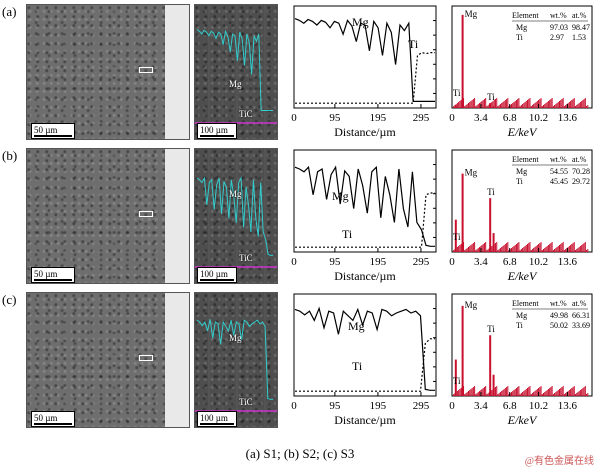 Image resolution: width=600 pixels, height=468 pixels. What do you see at coordinates (217, 275) in the screenshot?
I see `map-scale-bar: 100 µm` at bounding box center [217, 275].